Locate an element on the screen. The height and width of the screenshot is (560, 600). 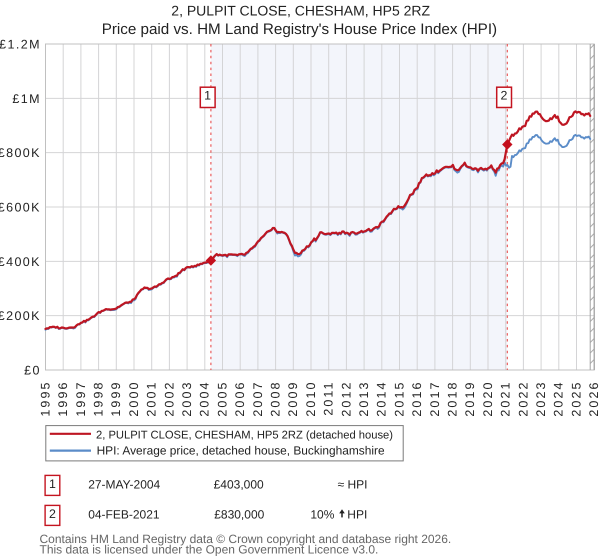
svg-text: 2025 is located at coordinates (576, 398).